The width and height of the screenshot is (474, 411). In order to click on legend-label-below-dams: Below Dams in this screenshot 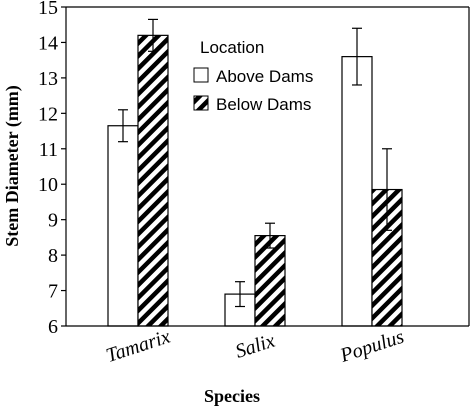, I will do `click(263, 104)`.